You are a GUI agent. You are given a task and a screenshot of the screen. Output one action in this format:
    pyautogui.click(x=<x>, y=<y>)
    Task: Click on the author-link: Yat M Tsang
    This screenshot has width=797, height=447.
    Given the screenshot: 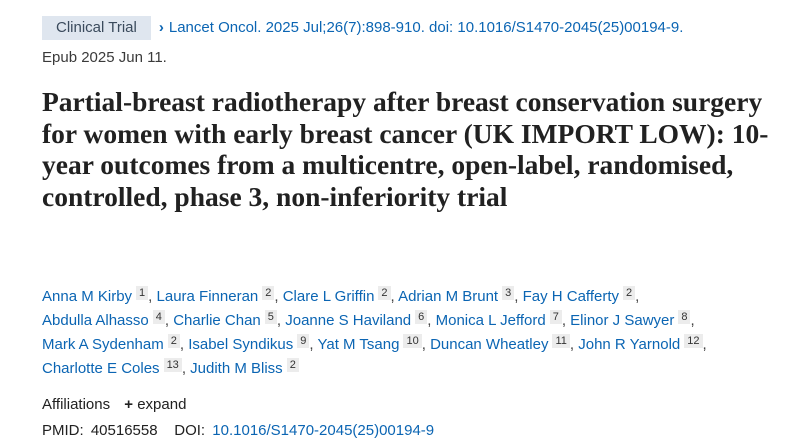 What is the action you would take?
    pyautogui.click(x=358, y=344)
    